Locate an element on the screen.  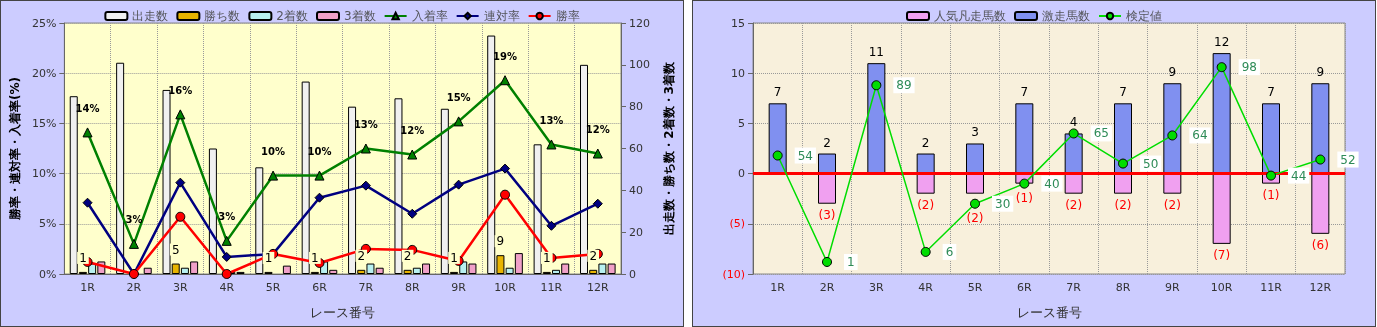
y-tick-label: 20% is located at coordinates (44, 73).